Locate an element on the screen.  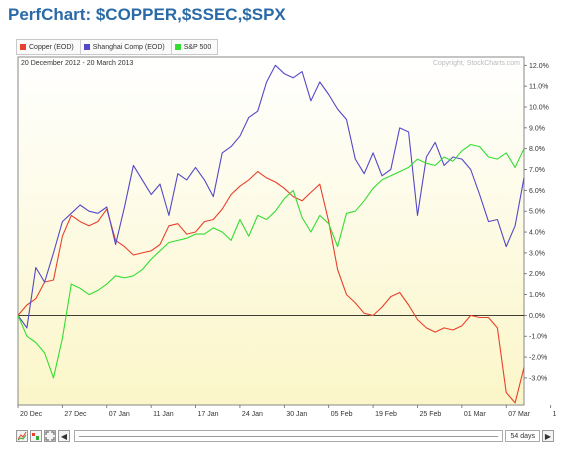
date-range-label: 20 December 2012 - 20 March 2013 is located at coordinates (77, 63).